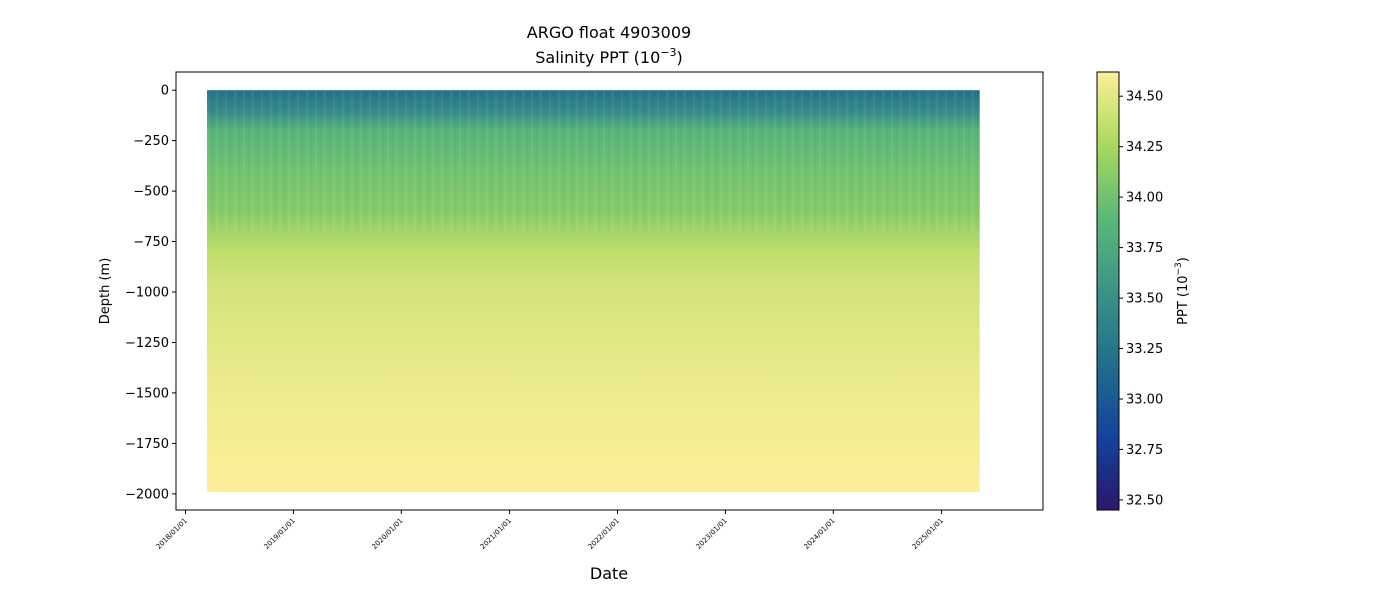 The width and height of the screenshot is (1400, 600). What do you see at coordinates (1183, 259) in the screenshot?
I see `colorbar-label-suffix: )` at bounding box center [1183, 259].